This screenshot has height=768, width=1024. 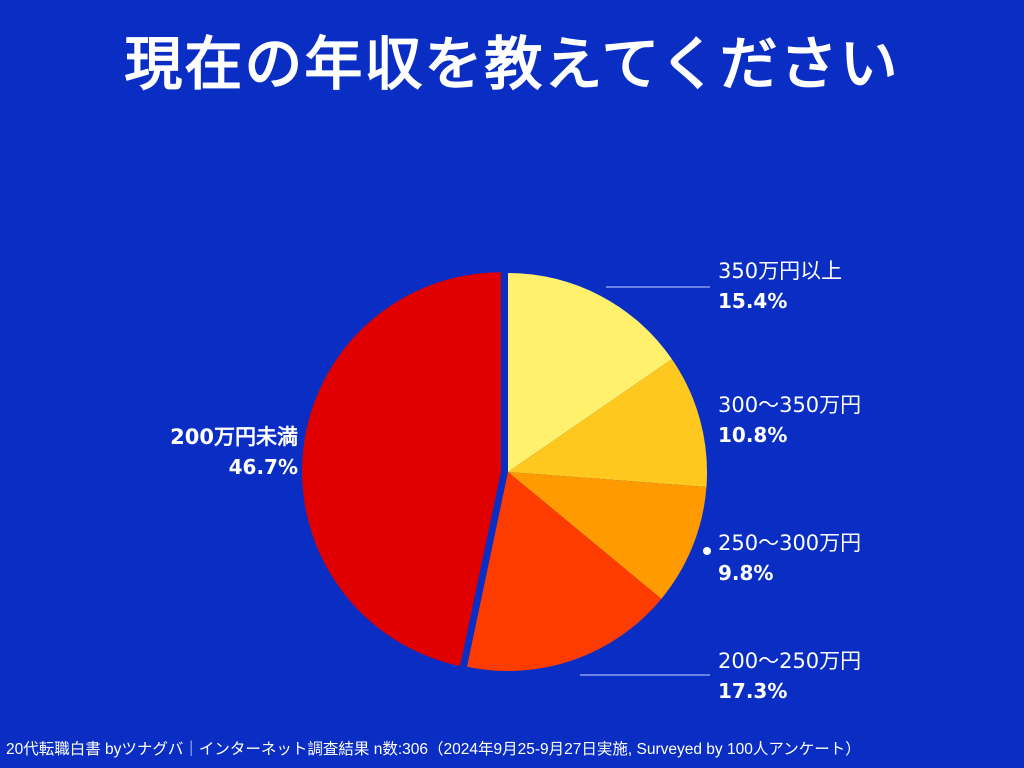 I want to click on slice-value-3: 9.8%, so click(x=745, y=573).